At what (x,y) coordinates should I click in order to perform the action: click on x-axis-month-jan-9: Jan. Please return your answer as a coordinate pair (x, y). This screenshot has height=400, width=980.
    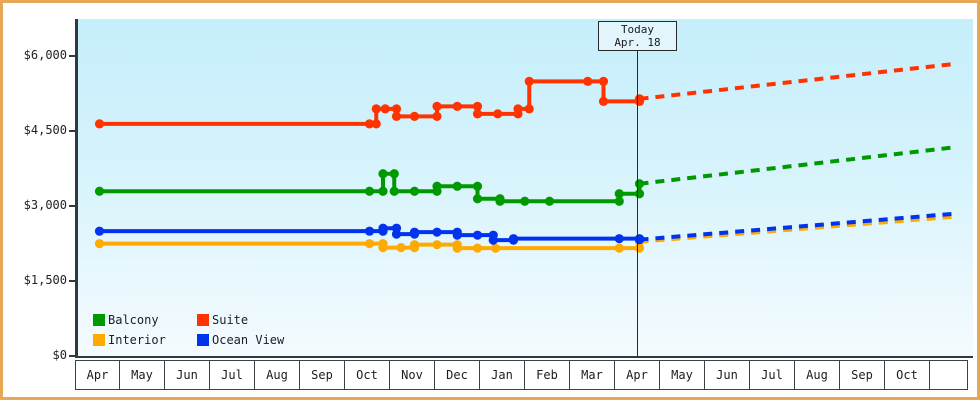
    Looking at the image, I should click on (502, 375).